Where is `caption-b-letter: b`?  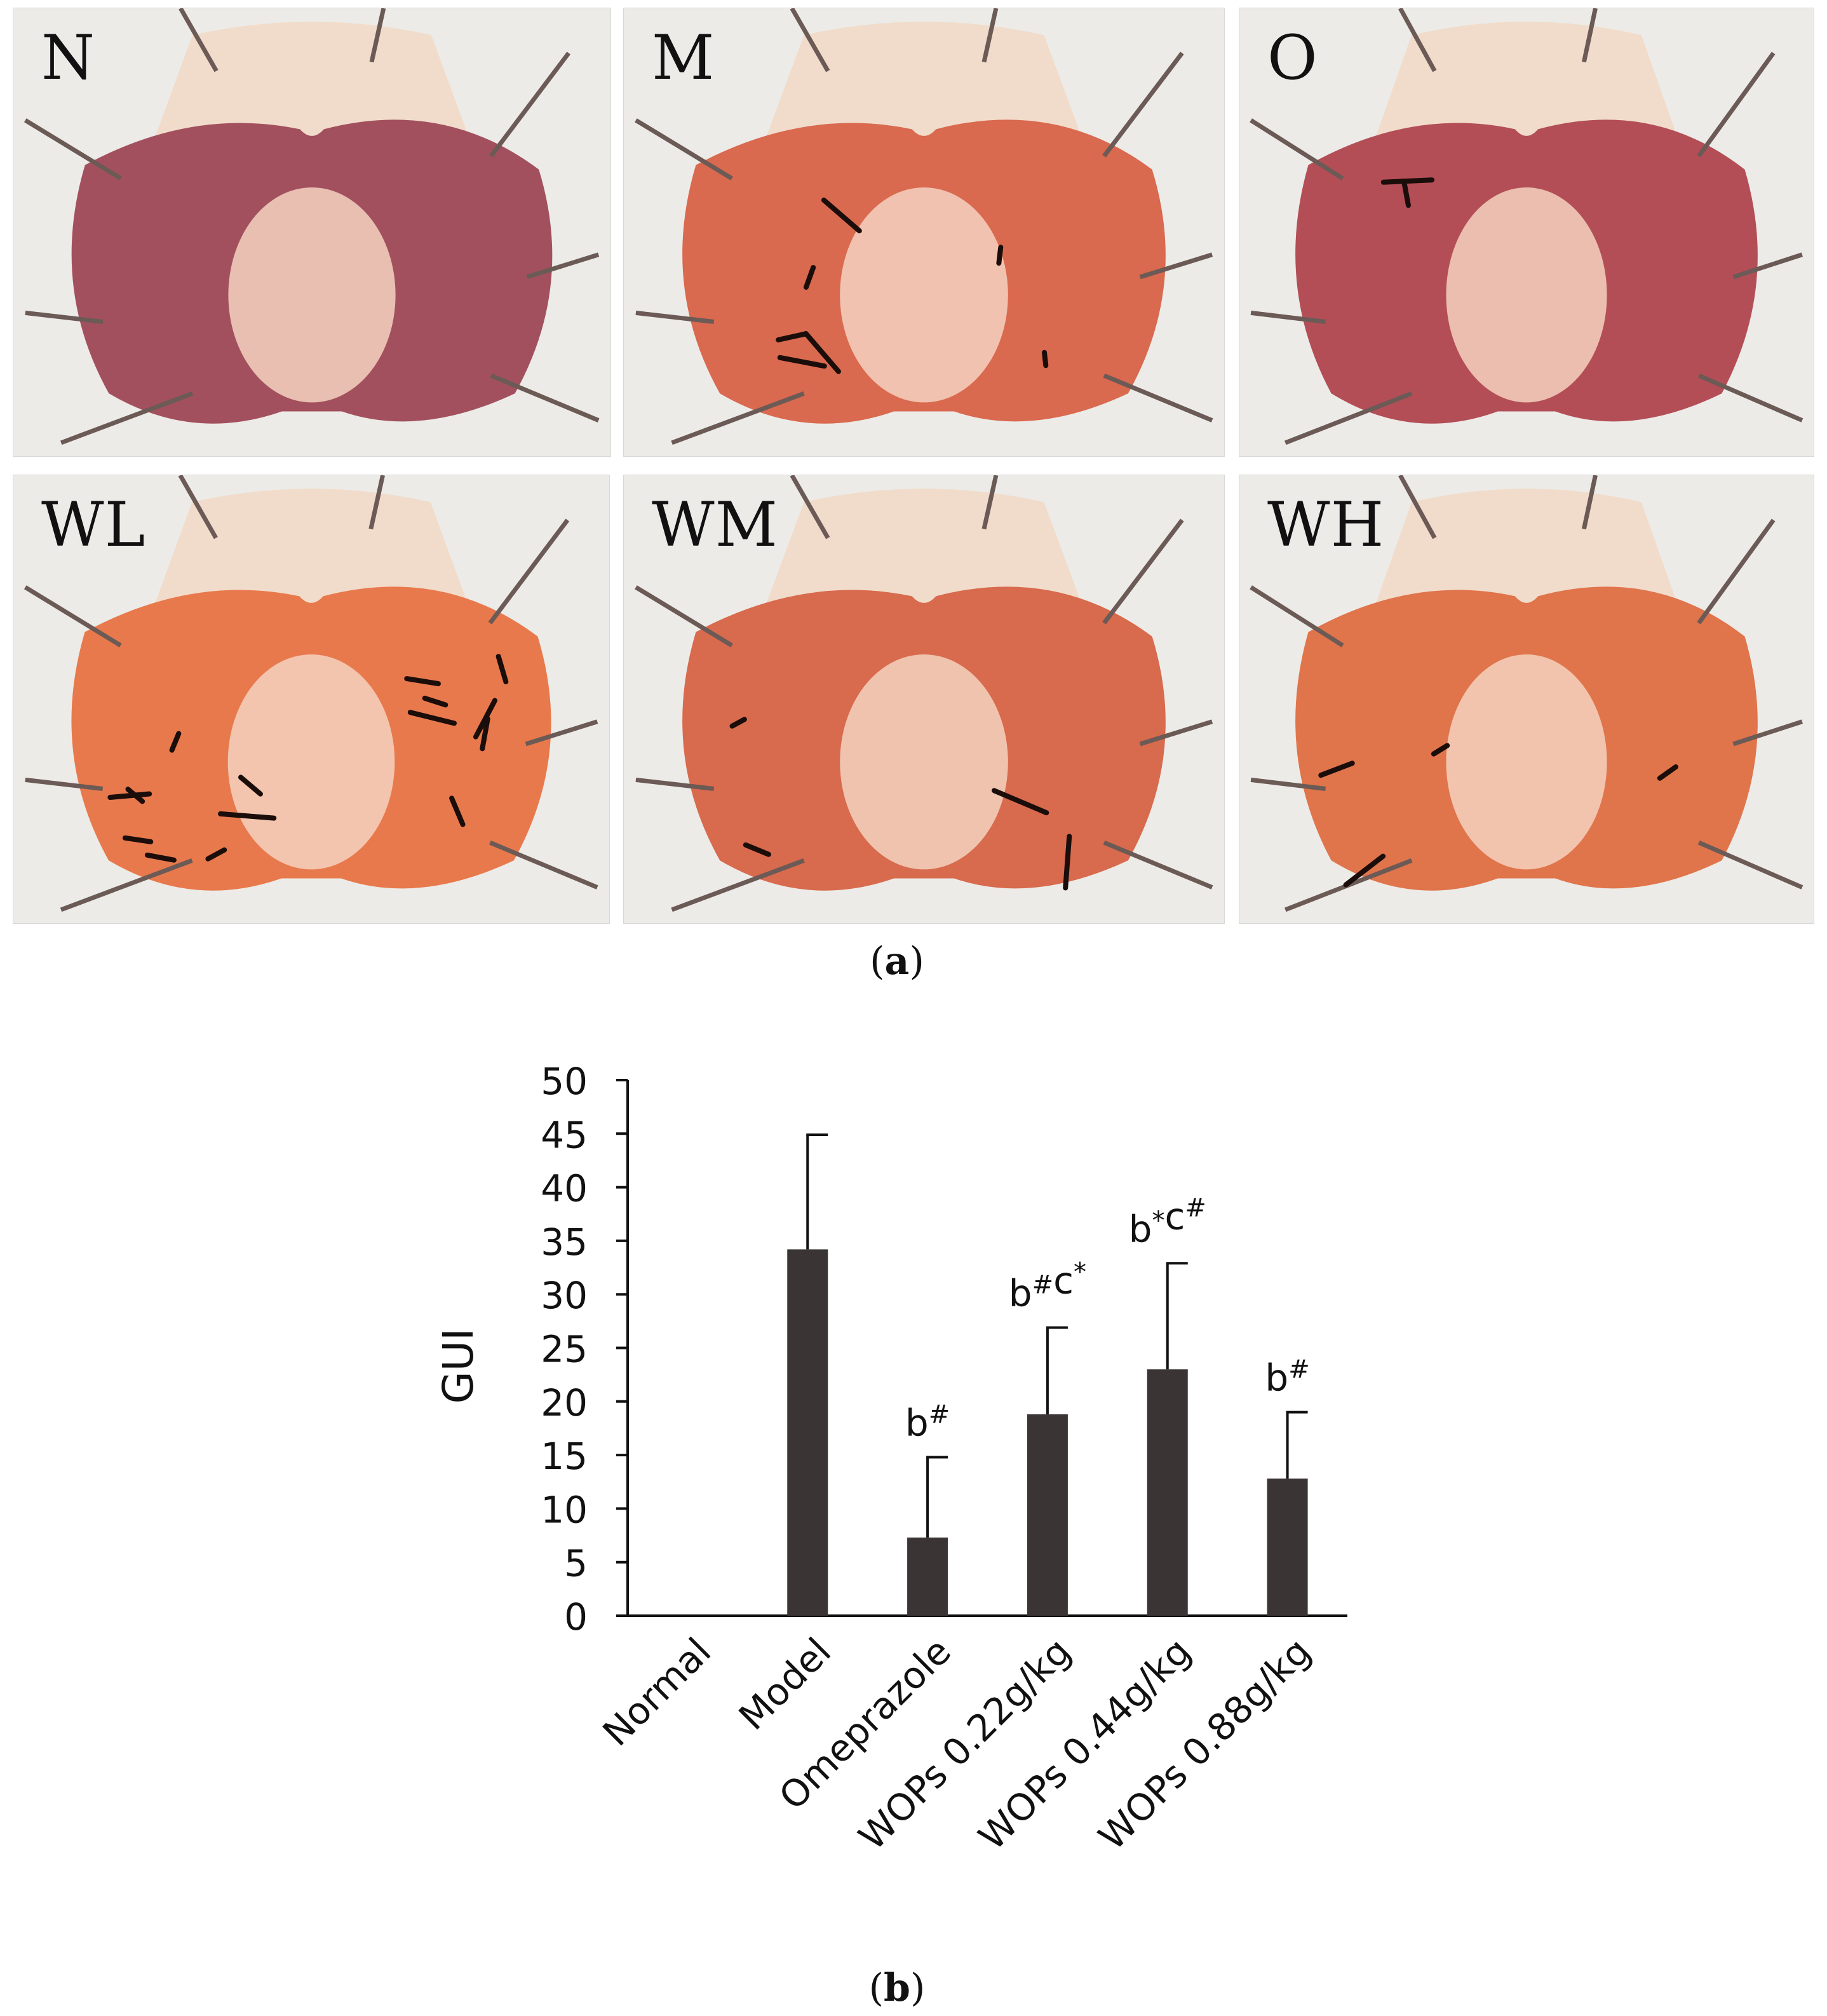 caption-b-letter: b is located at coordinates (897, 1988).